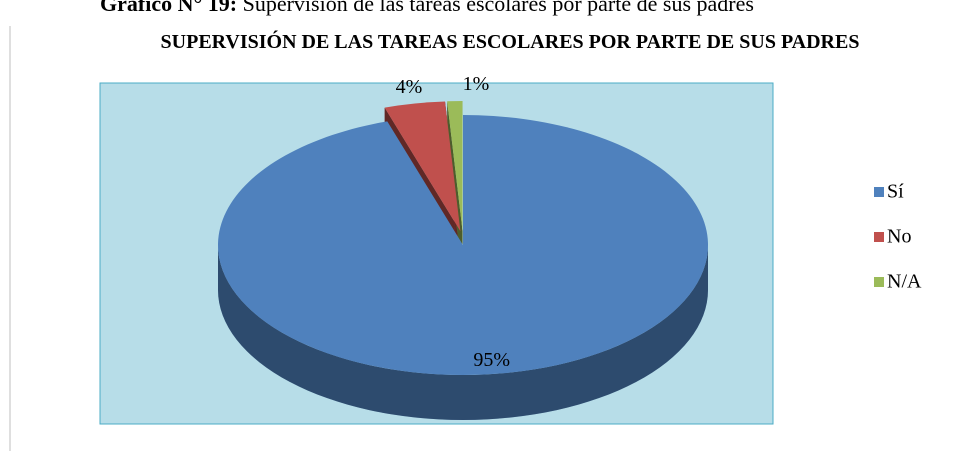 This screenshot has height=451, width=963. What do you see at coordinates (409, 87) in the screenshot?
I see `data-label: 4%` at bounding box center [409, 87].